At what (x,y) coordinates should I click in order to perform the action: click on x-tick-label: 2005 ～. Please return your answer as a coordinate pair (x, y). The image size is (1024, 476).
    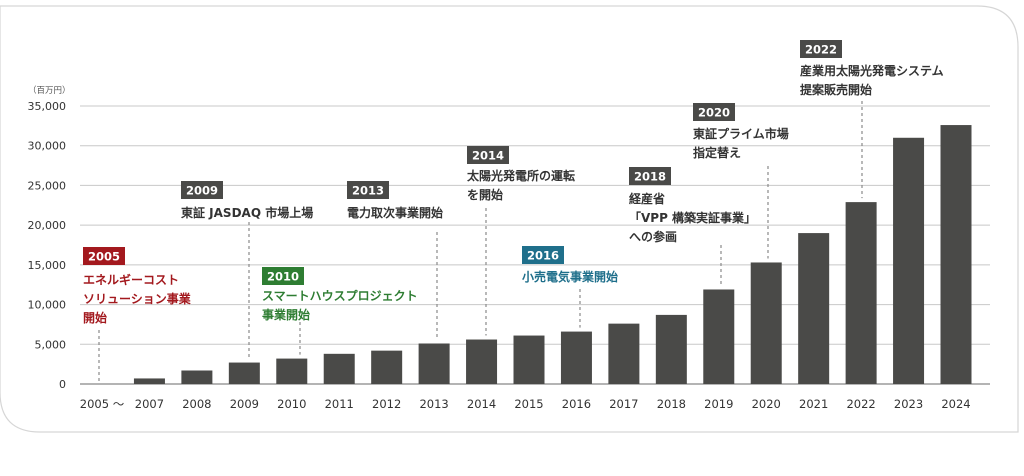
    Looking at the image, I should click on (102, 404).